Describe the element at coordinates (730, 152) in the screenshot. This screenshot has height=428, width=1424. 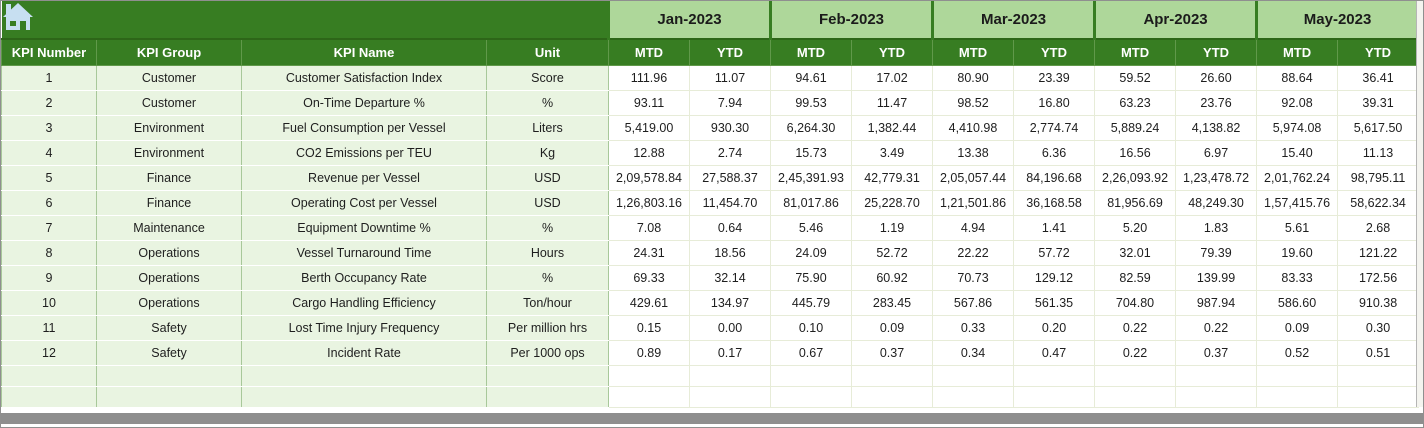
I see `value-cell: 2.74` at that location.